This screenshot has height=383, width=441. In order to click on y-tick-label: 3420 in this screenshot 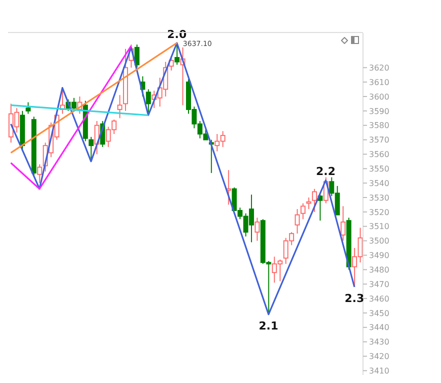, I will do `click(379, 357)`.